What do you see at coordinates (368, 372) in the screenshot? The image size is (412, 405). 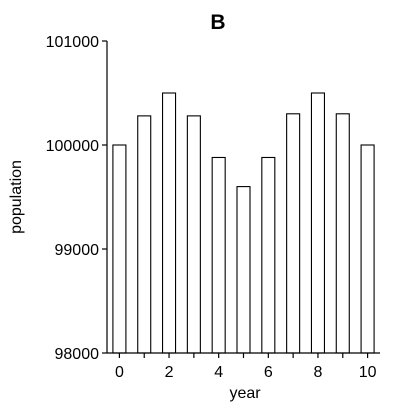 I see `x-tick-label-10: 10` at bounding box center [368, 372].